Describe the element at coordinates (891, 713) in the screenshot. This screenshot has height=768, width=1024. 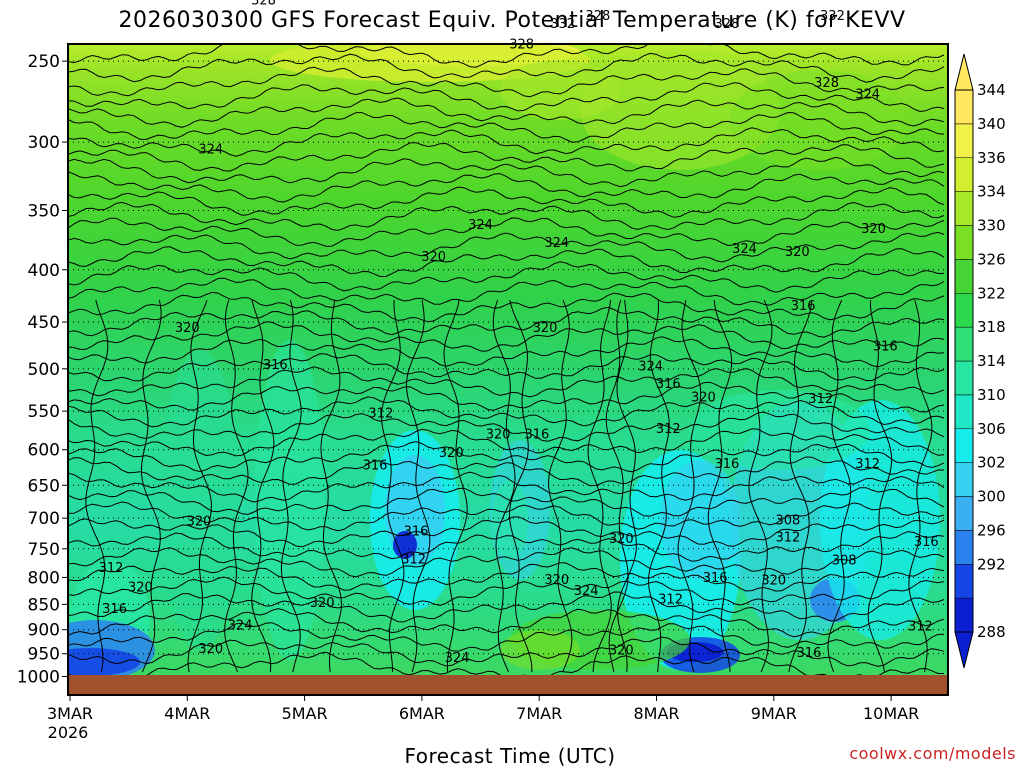
I see `x-tick-label: 10MAR` at that location.